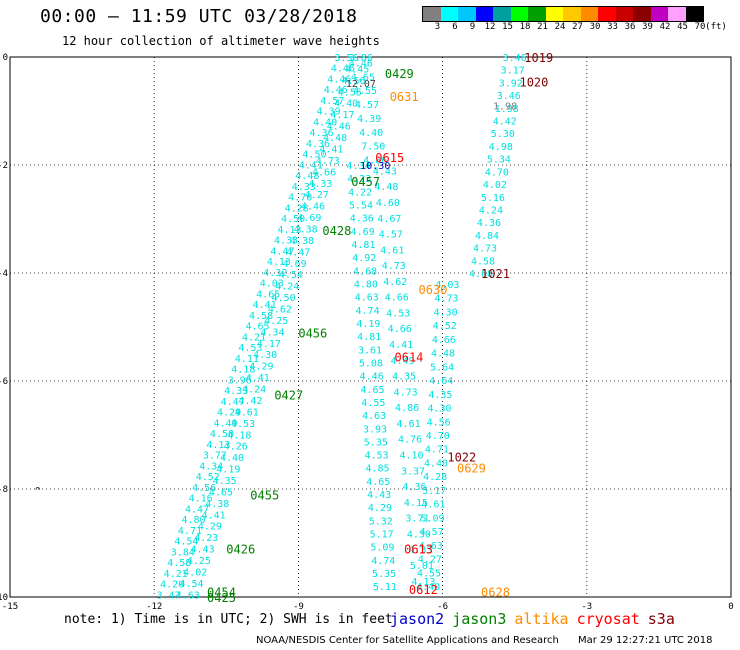 The height and width of the screenshot is (650, 740). Describe the element at coordinates (490, 27) in the screenshot. I see `legend-label: 12` at that location.